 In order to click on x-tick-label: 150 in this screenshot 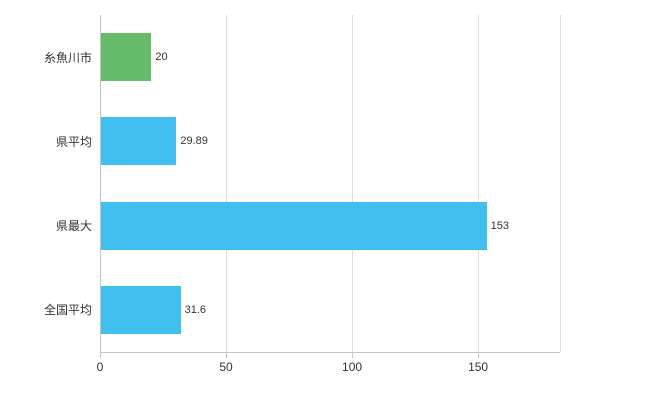, I will do `click(478, 367)`.